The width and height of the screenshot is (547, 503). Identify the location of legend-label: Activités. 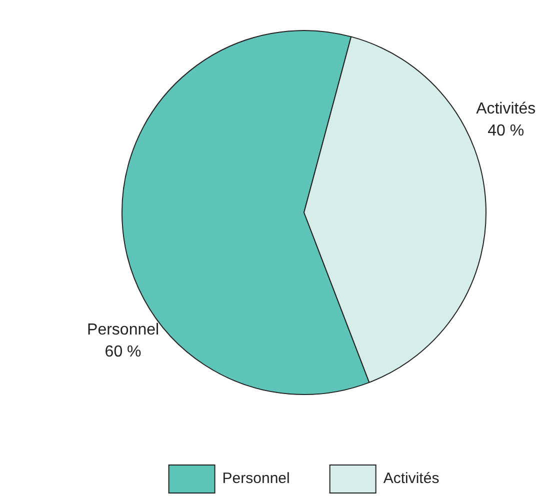
(411, 479).